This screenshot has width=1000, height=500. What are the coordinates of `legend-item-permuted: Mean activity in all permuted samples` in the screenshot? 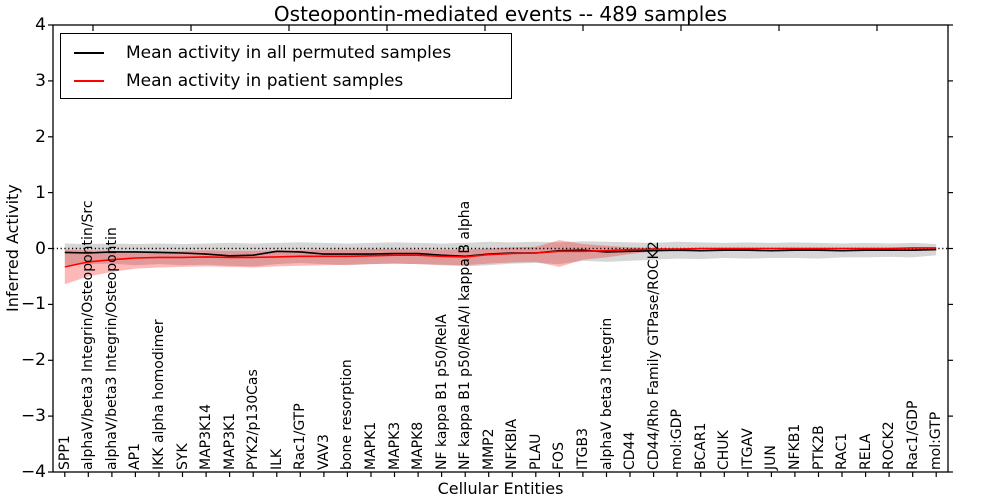 It's located at (292, 53).